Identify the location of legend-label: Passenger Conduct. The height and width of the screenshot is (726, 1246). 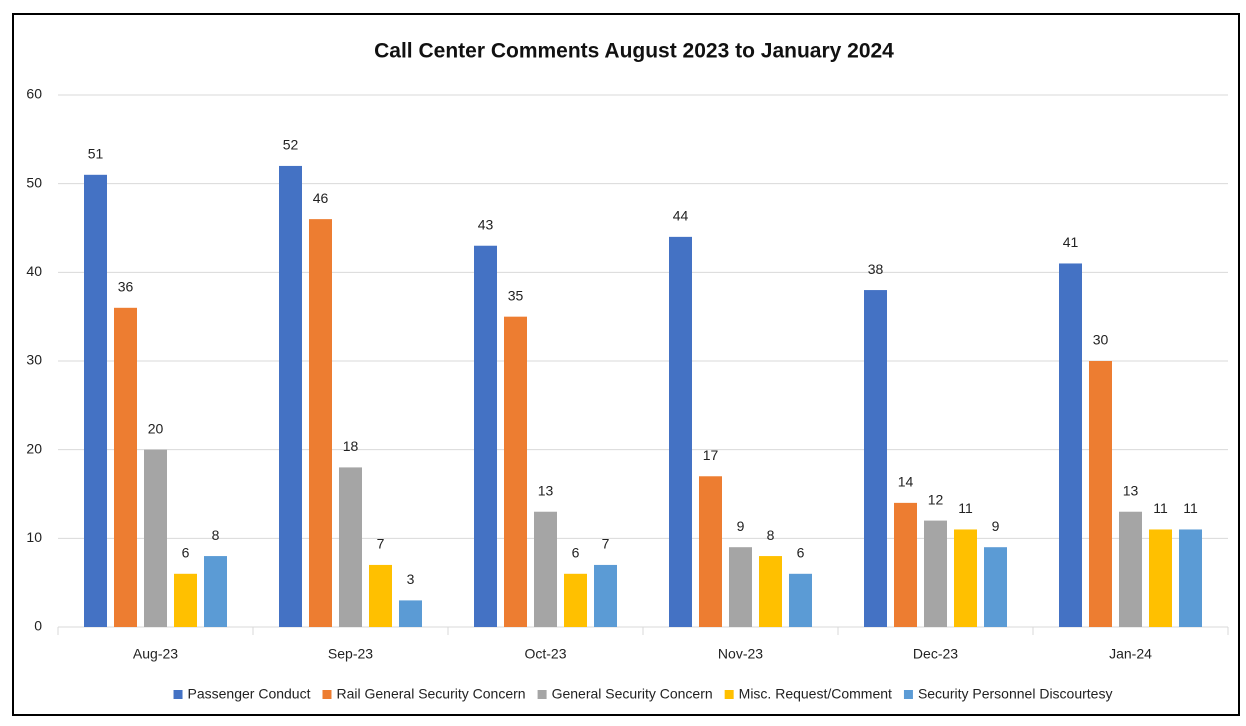
(249, 694).